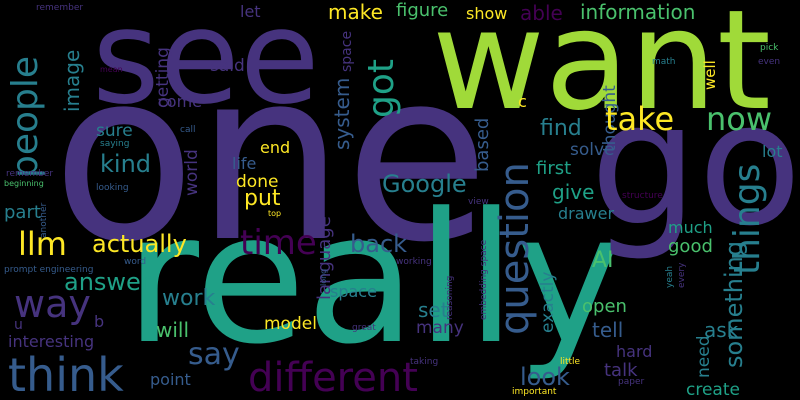 The height and width of the screenshot is (400, 800). I want to click on word-embedding-space: embedding space, so click(484, 279).